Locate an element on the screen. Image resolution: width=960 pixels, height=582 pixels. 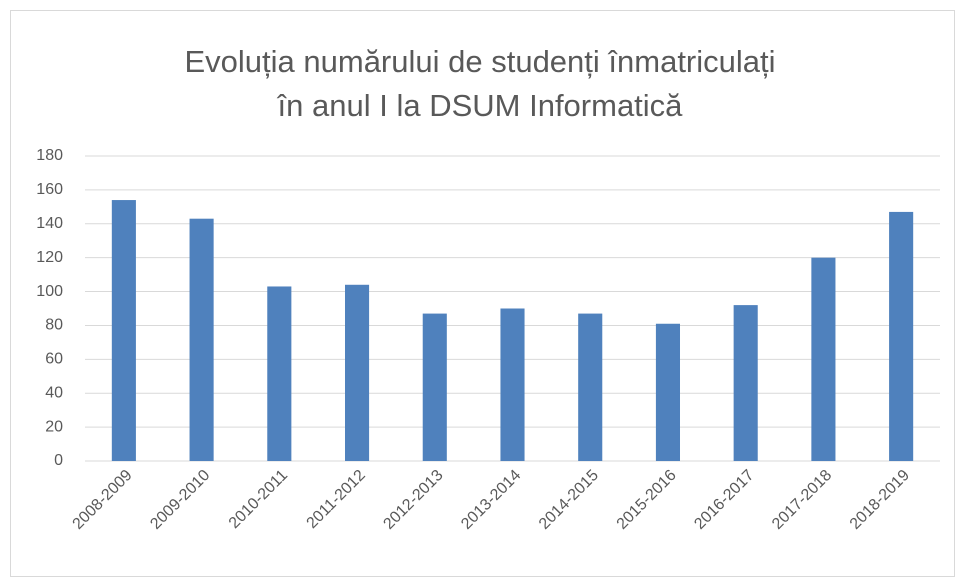
x-tick-label: 2008-2009 is located at coordinates (103, 500).